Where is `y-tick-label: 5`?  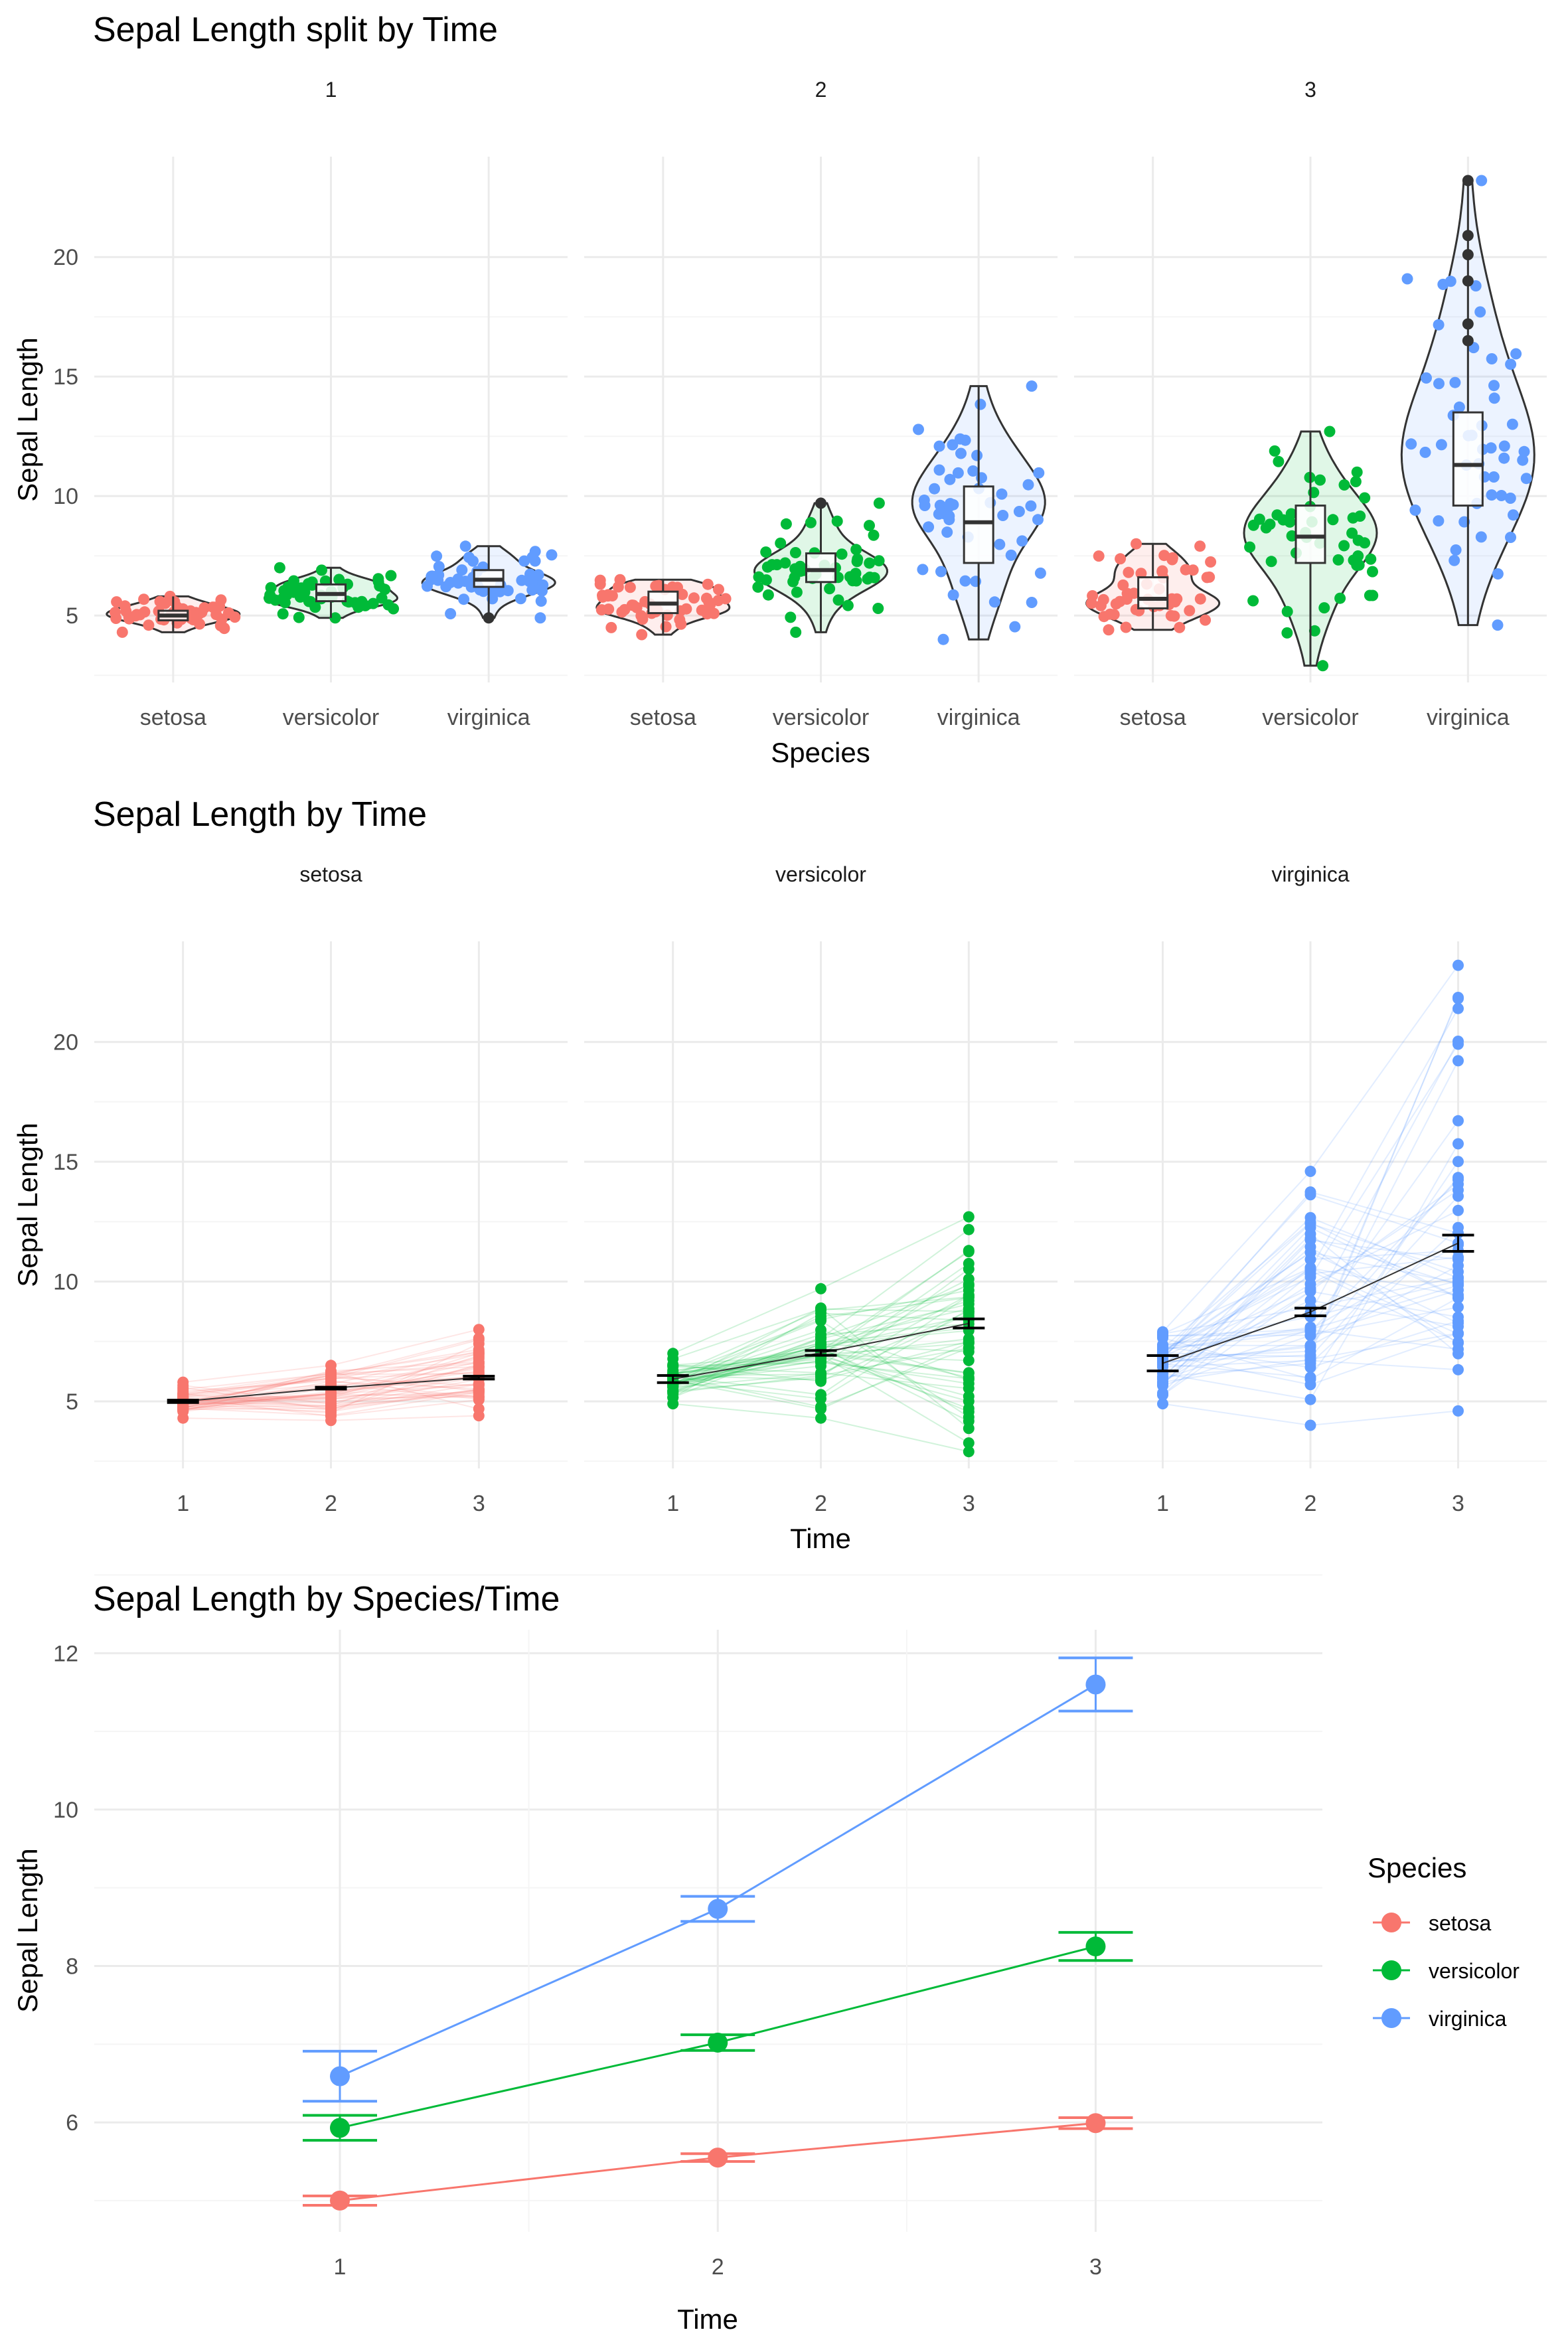 y-tick-label: 5 is located at coordinates (72, 616).